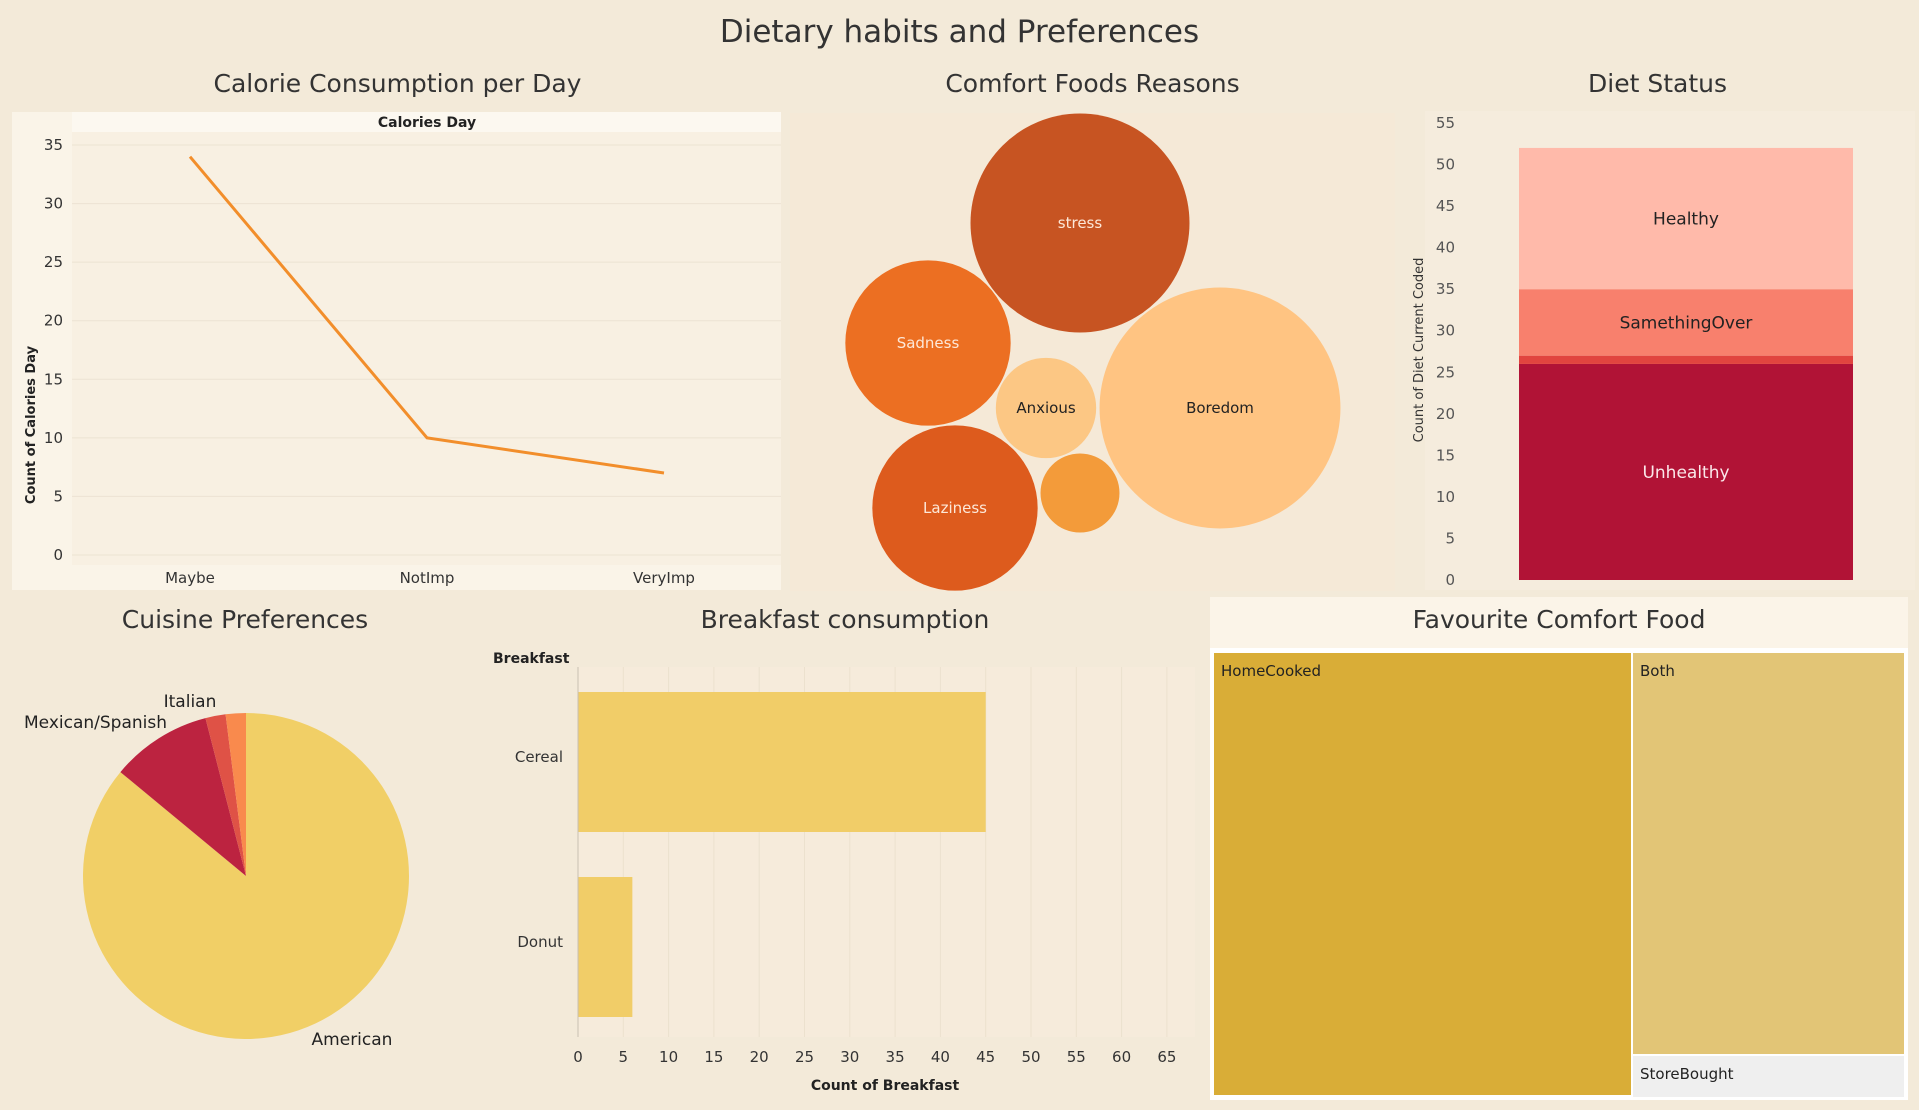 This screenshot has height=1110, width=1919. Describe the element at coordinates (959, 32) in the screenshot. I see `dashboard-title: Dietary habits and Preferences` at that location.